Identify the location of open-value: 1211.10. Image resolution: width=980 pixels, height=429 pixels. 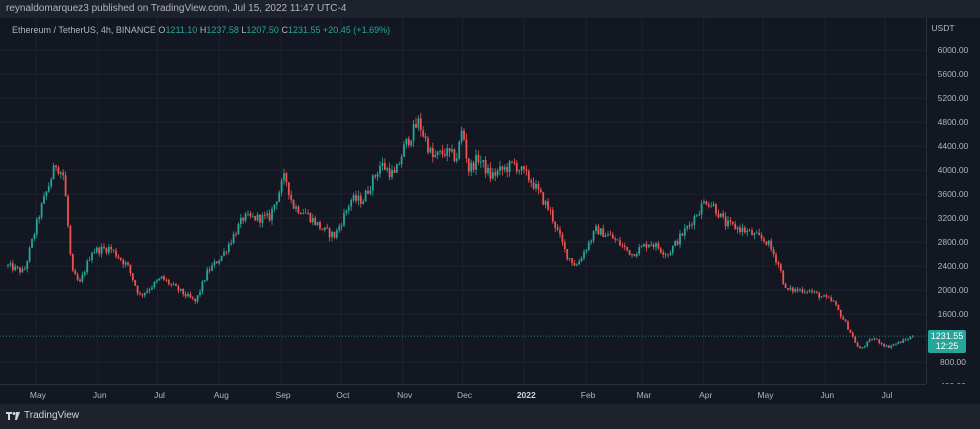
(181, 30).